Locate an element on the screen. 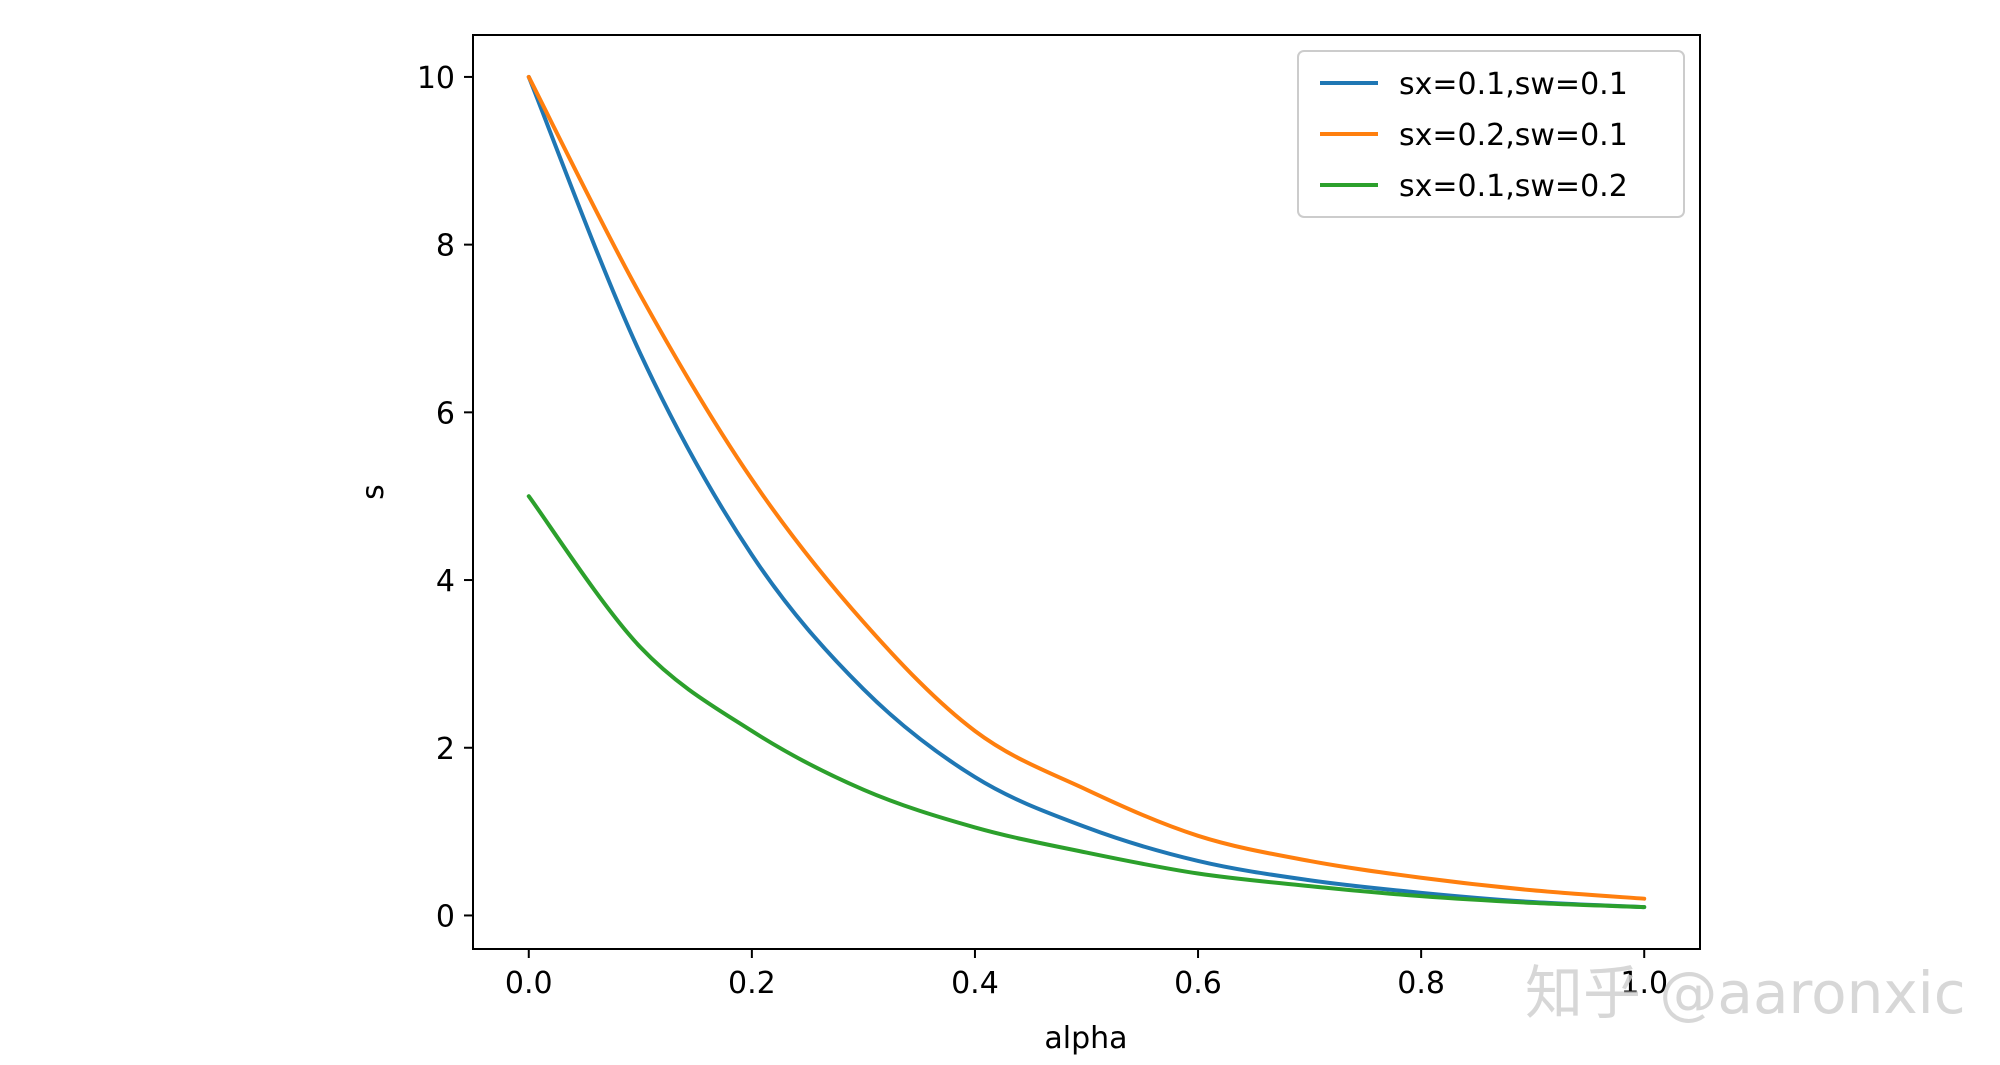 This screenshot has height=1065, width=2000. x-tick-label: 1.0 is located at coordinates (1644, 983).